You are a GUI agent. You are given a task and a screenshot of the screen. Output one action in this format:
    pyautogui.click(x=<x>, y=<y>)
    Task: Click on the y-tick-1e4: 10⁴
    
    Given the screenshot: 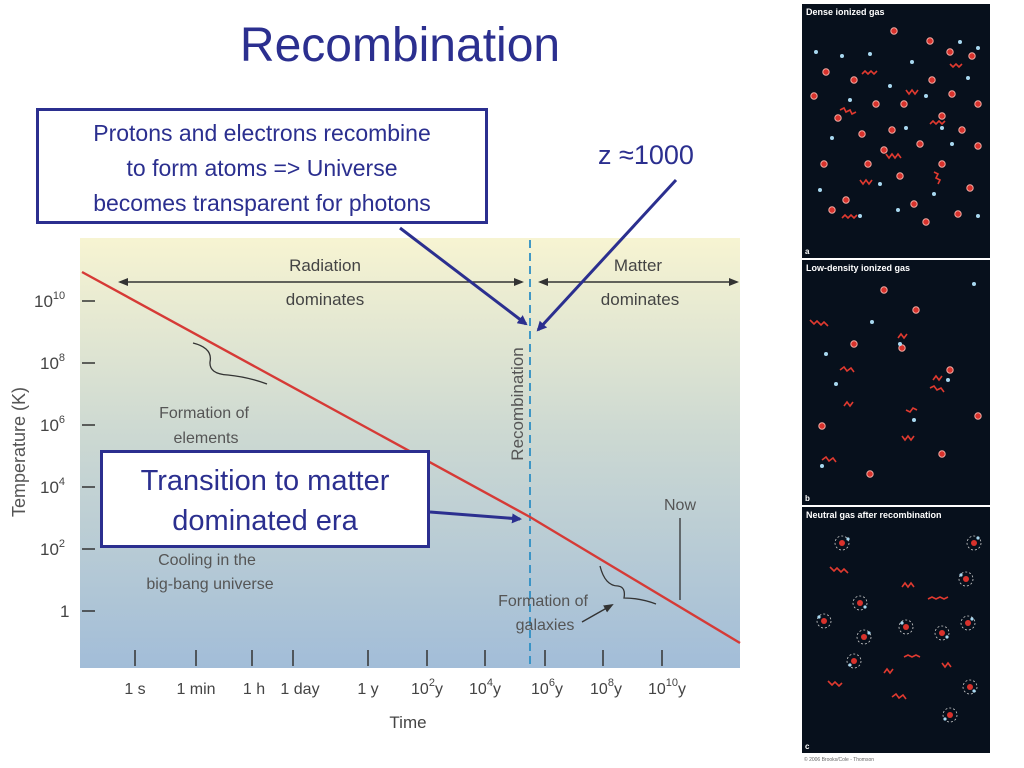 What is the action you would take?
    pyautogui.click(x=52, y=486)
    